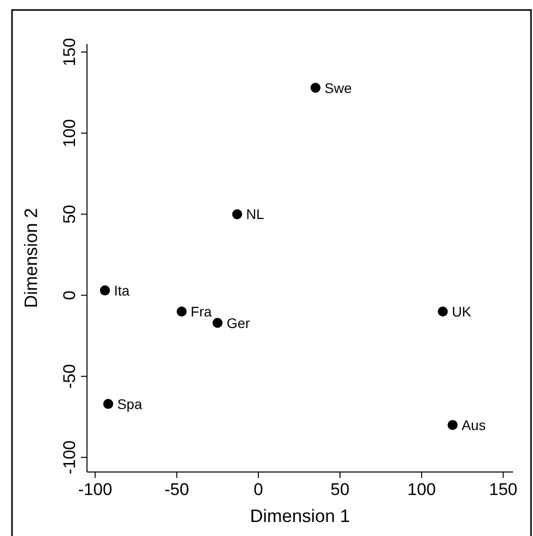  I want to click on y-tick-label: 150, so click(69, 52).